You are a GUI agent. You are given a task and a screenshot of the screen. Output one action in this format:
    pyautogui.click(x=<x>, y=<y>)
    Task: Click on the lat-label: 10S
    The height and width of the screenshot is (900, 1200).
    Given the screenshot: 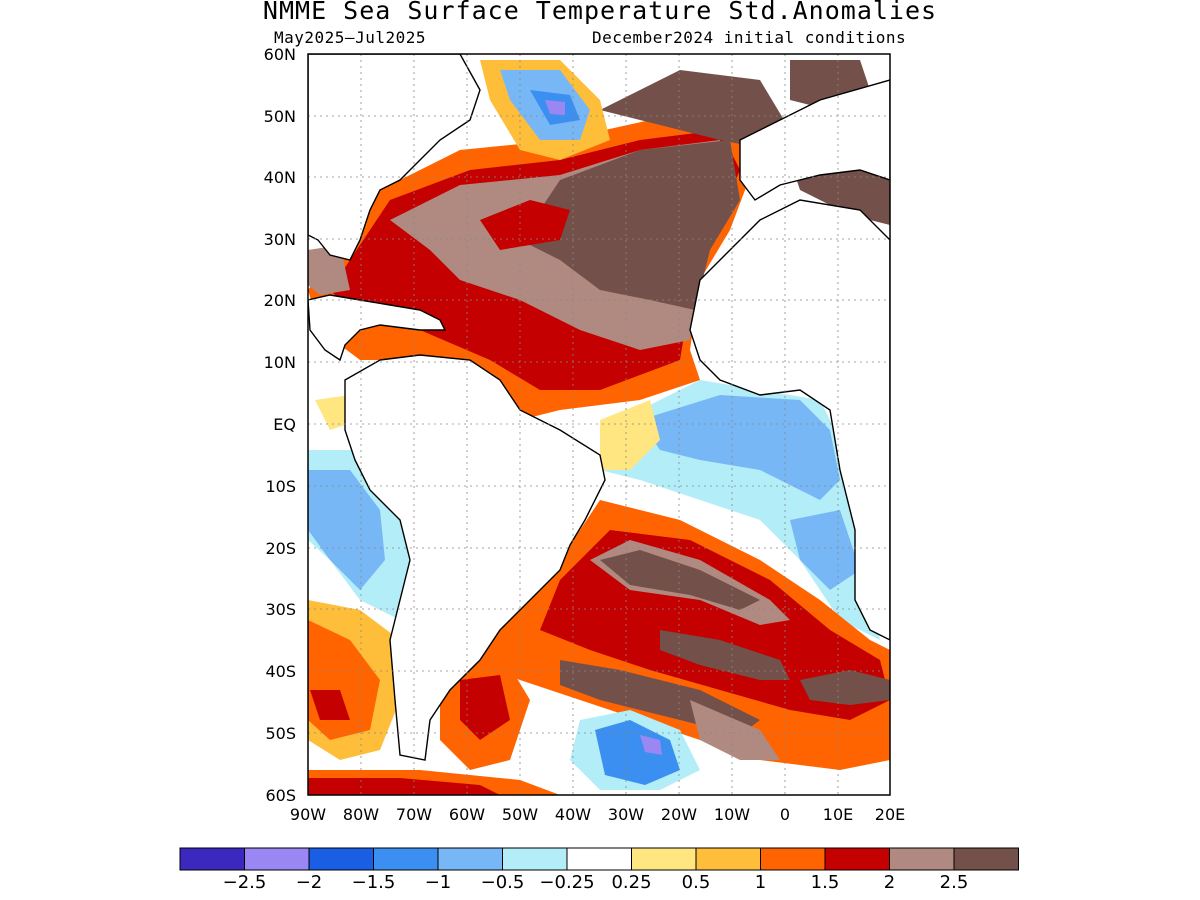 What is the action you would take?
    pyautogui.click(x=280, y=486)
    